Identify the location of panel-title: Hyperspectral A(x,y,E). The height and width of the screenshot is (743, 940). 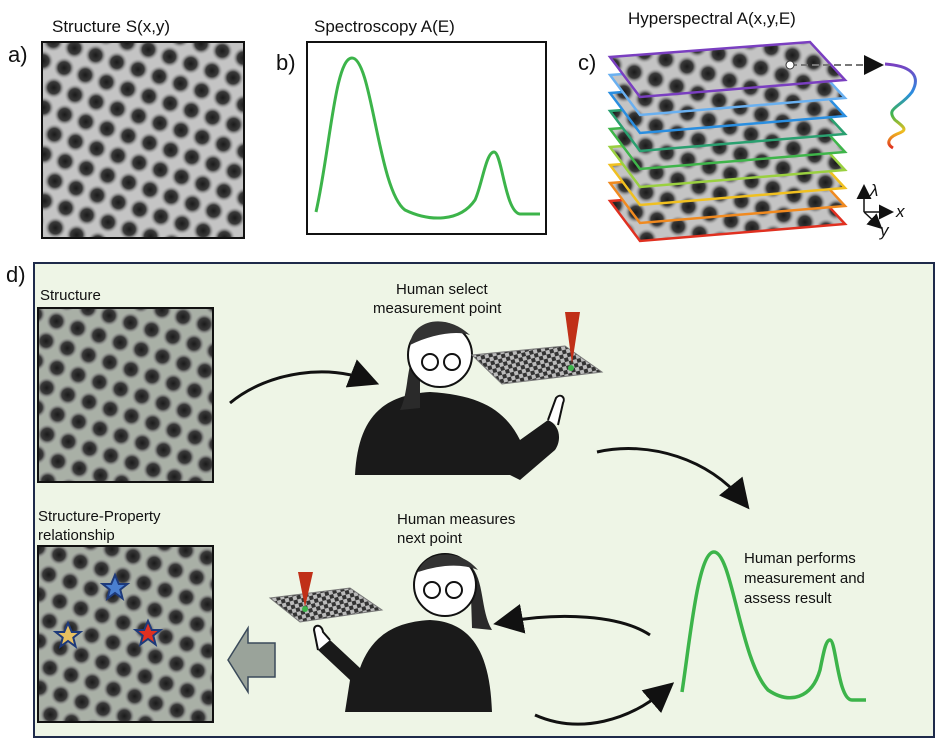
(712, 18).